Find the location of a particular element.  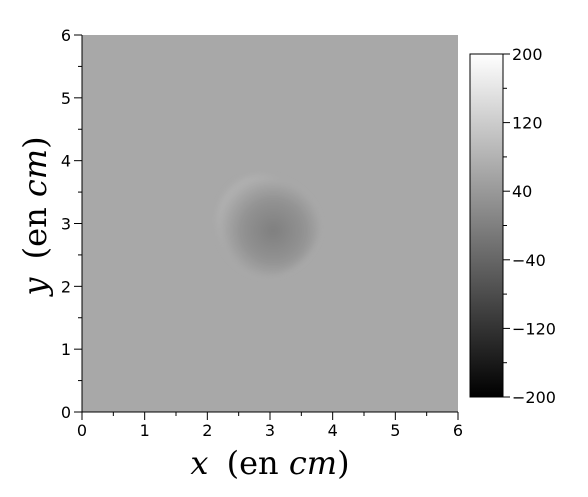

colorbar-scale is located at coordinates (486, 225).